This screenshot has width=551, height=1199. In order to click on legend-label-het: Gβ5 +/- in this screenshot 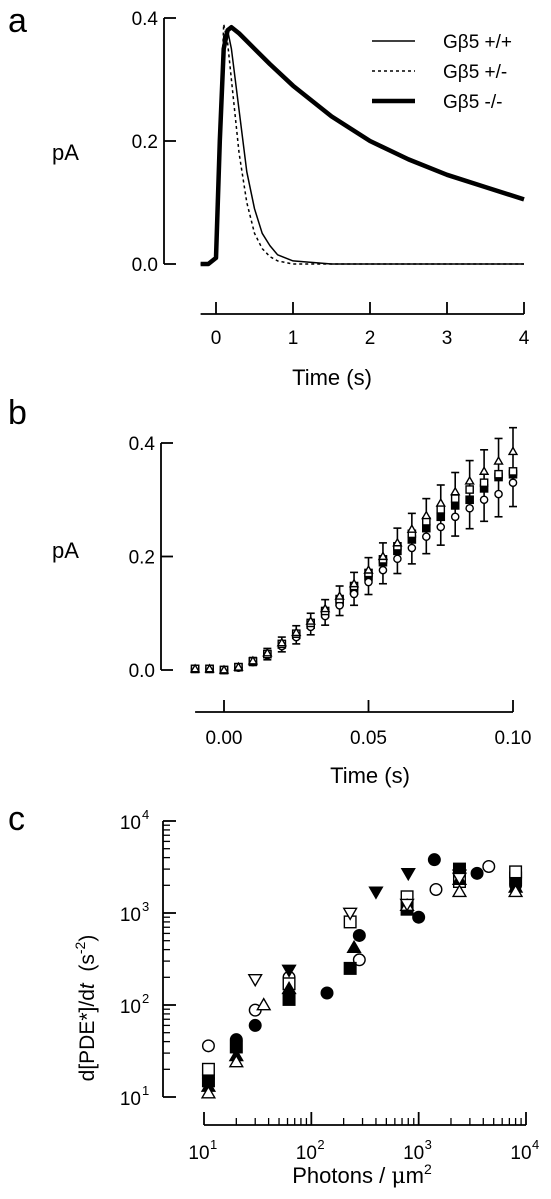, I will do `click(475, 72)`.